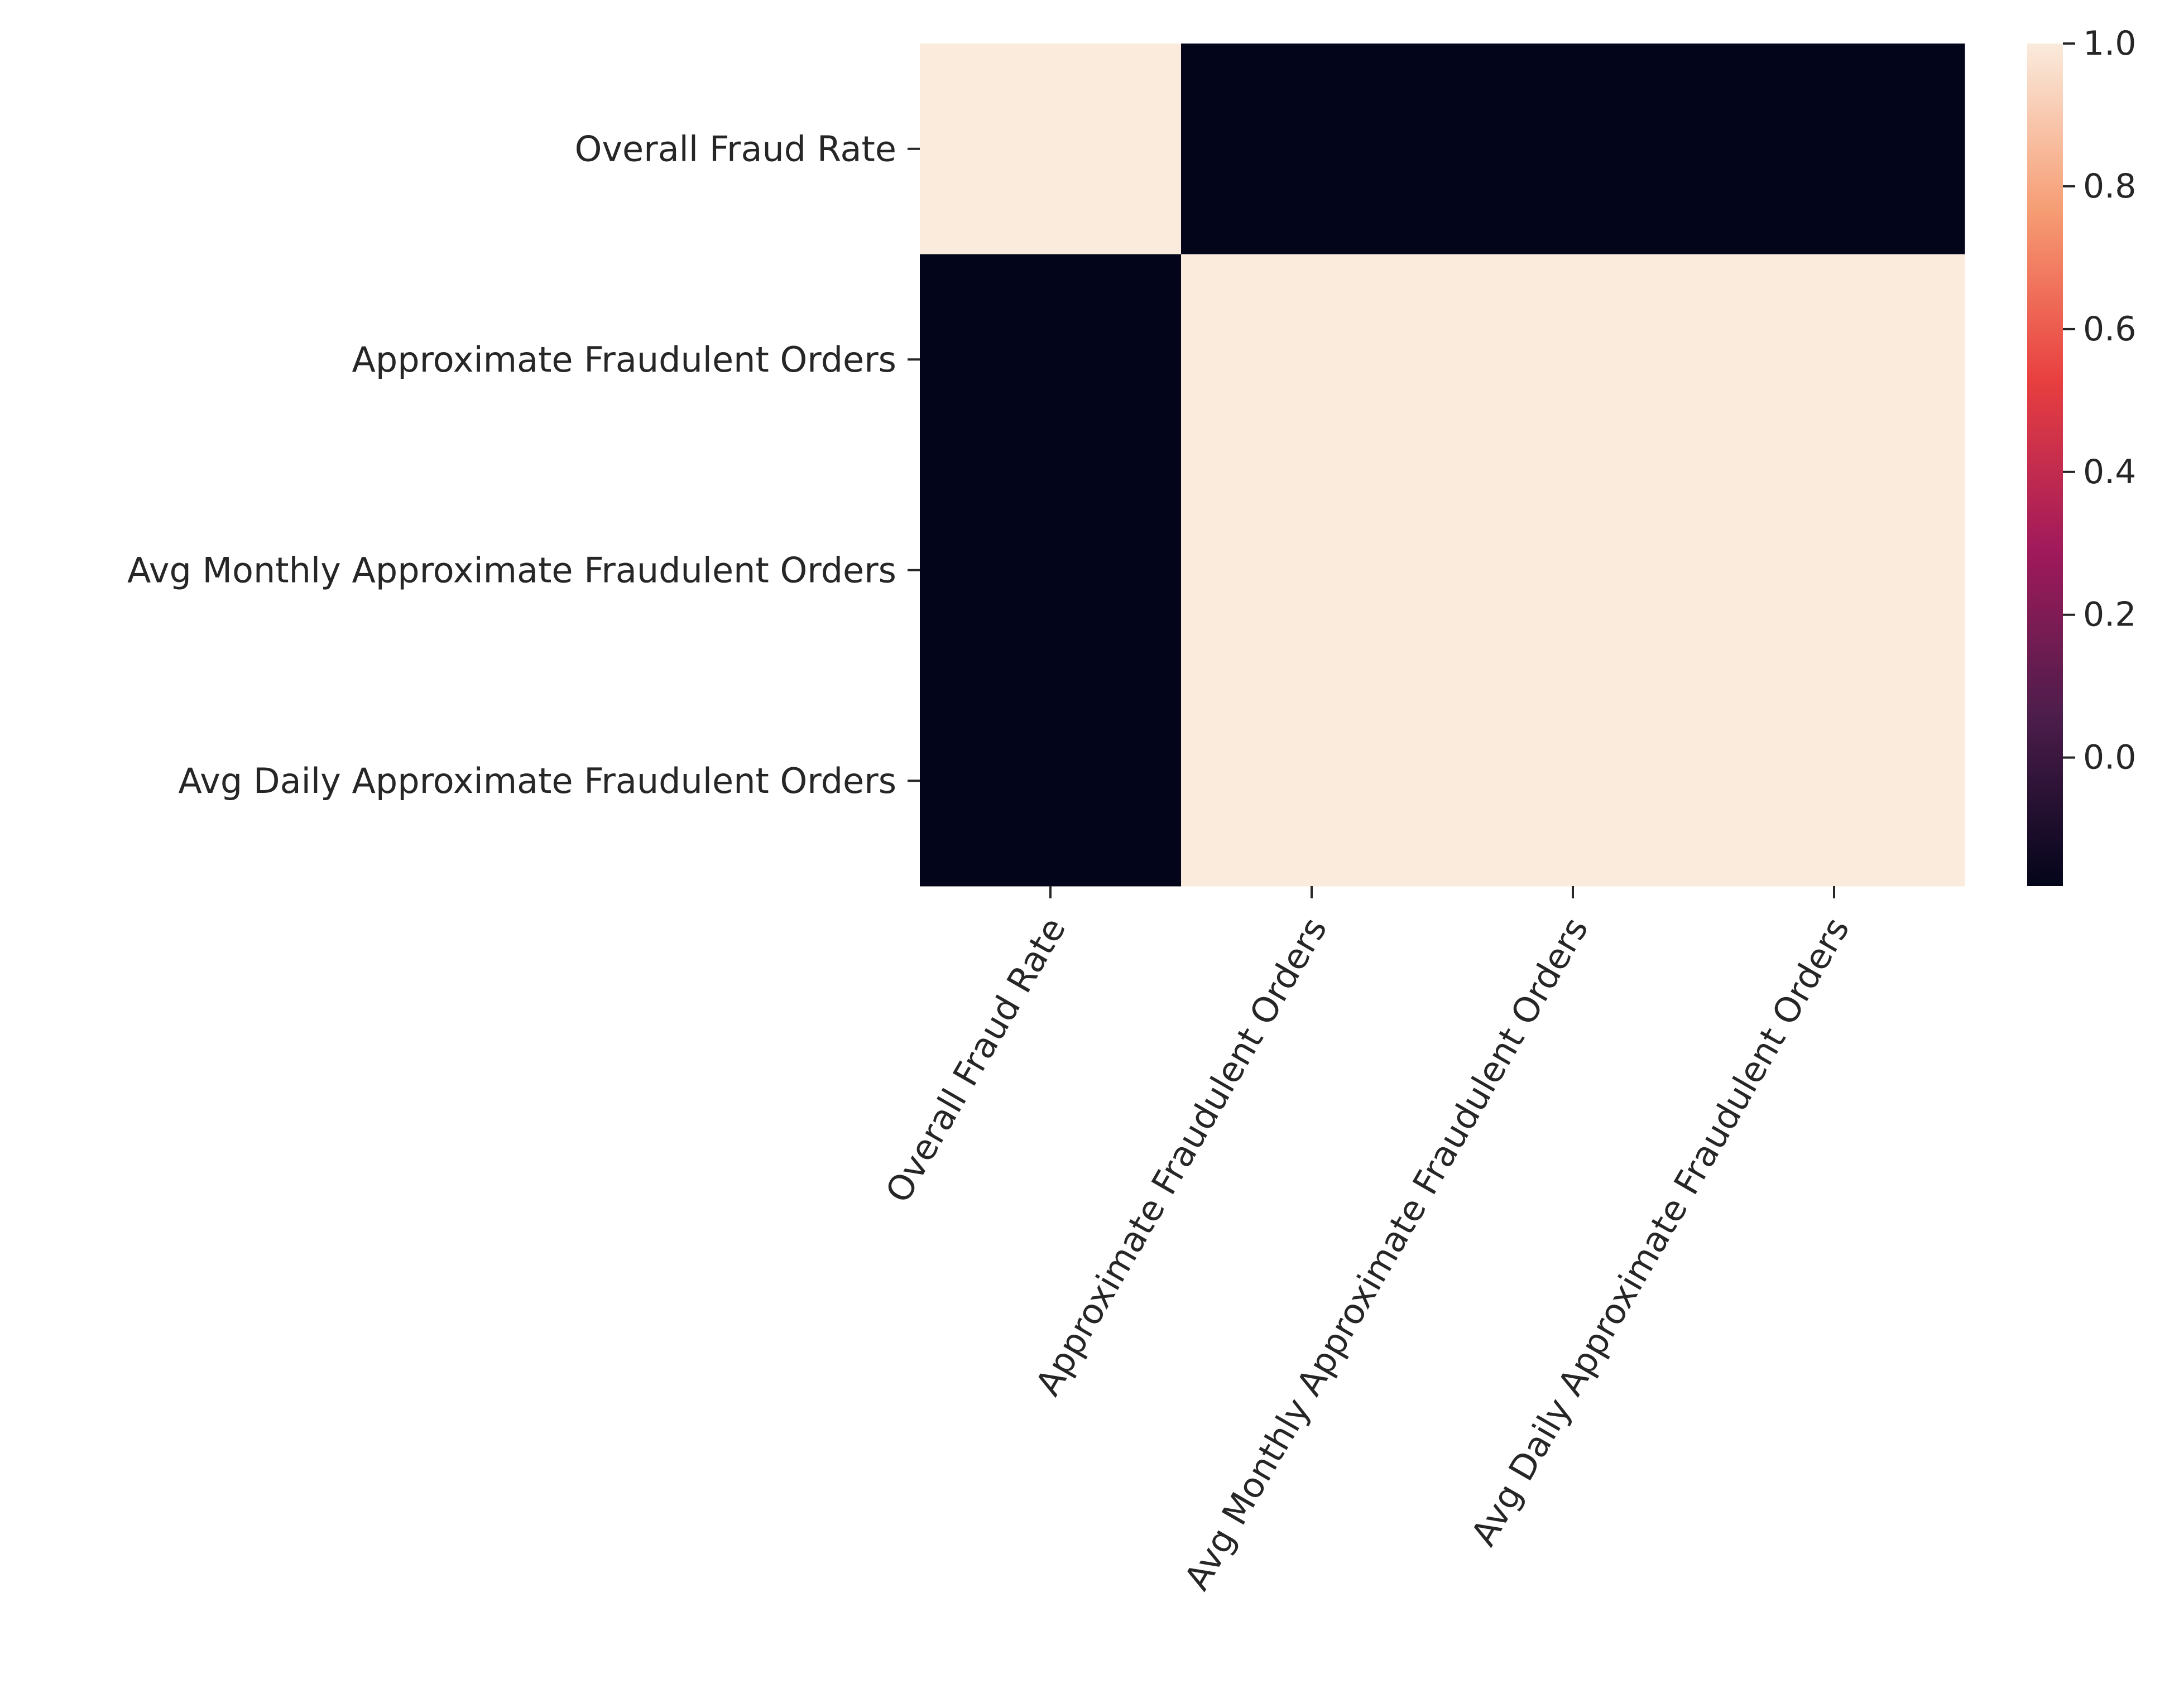 This screenshot has height=1708, width=2179. I want to click on heatmap-cell-r0-c2, so click(1573, 149).